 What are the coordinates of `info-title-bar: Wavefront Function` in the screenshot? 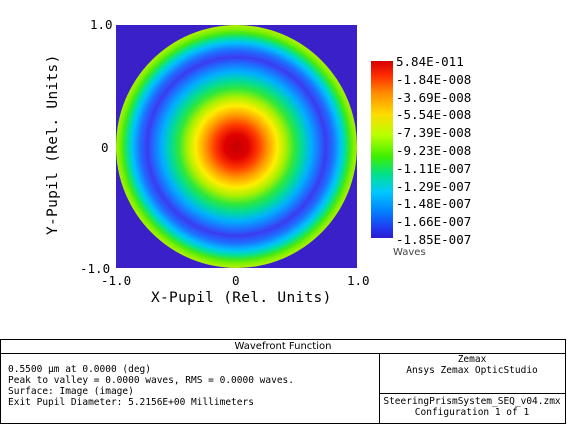 It's located at (283, 347).